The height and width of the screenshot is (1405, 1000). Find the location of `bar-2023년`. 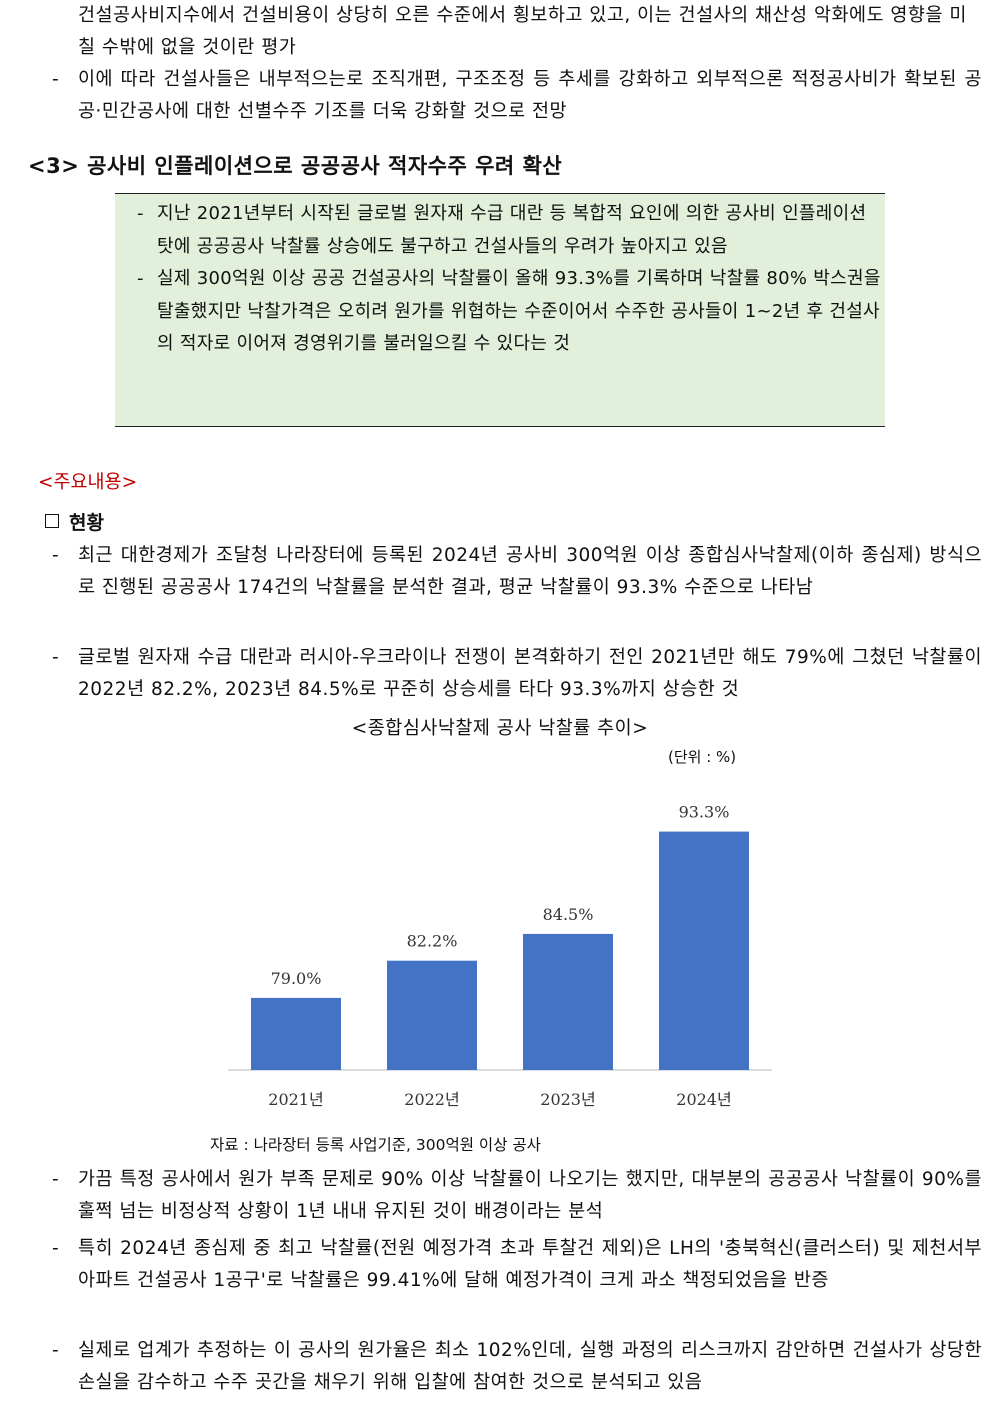

bar-2023년 is located at coordinates (568, 1001).